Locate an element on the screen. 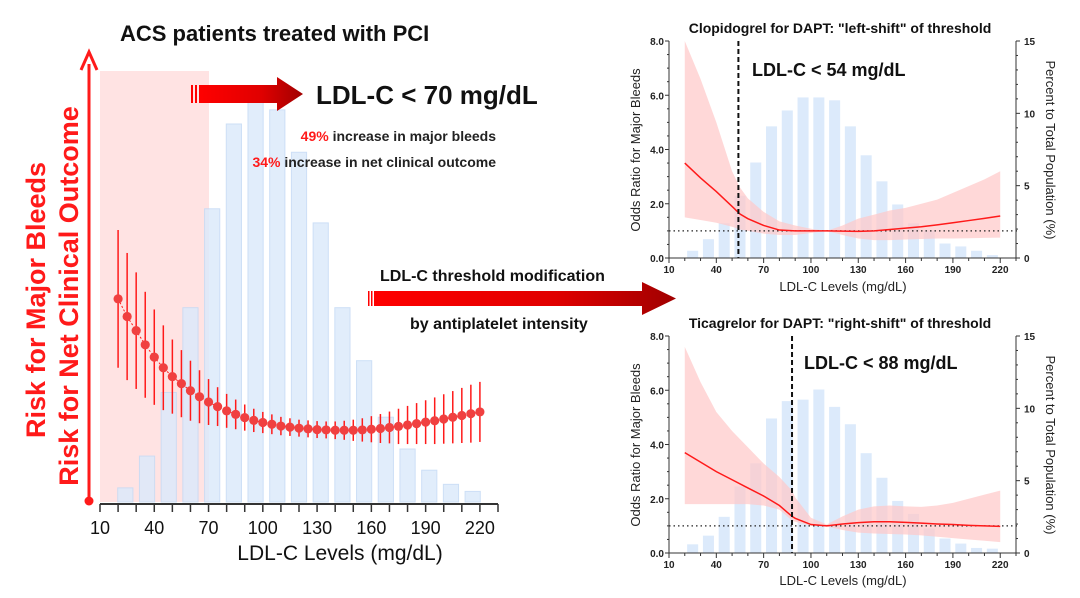  y-tick-label: 6.0 is located at coordinates (657, 391).